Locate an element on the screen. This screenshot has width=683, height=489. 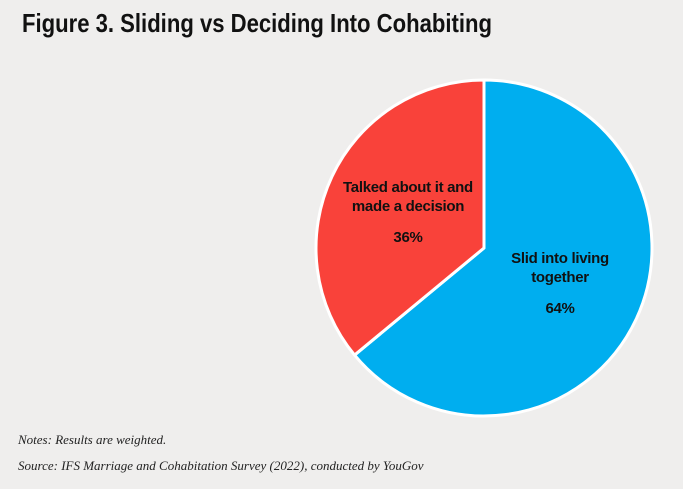
slice-label: Slid into living together 64% is located at coordinates (560, 283).